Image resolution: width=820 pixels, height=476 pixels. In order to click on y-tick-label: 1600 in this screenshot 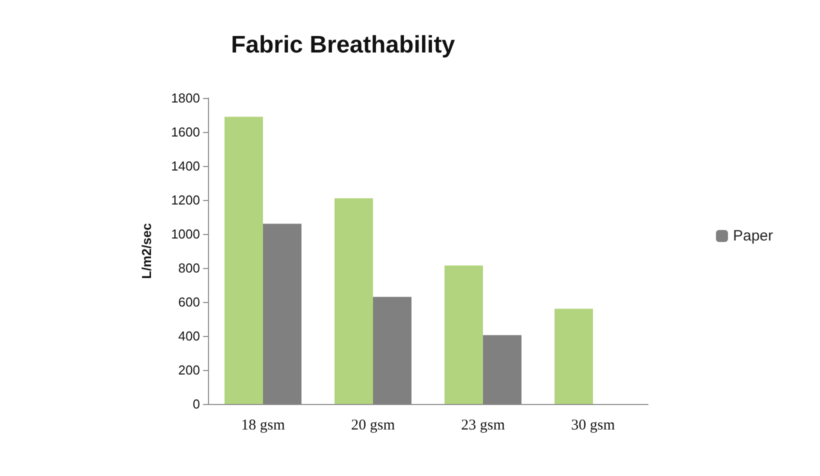, I will do `click(185, 132)`.